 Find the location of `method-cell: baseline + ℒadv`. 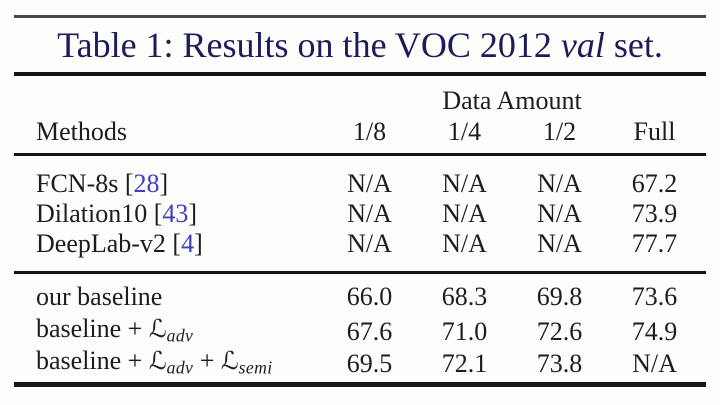

method-cell: baseline + ℒadv is located at coordinates (168, 332).